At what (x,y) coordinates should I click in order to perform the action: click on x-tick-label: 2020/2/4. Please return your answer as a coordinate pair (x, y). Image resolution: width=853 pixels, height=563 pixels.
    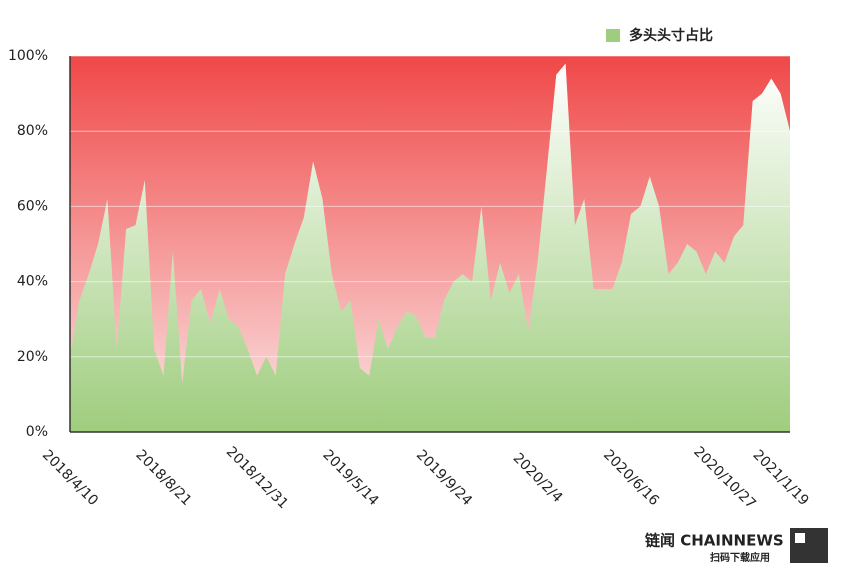
    Looking at the image, I should click on (538, 478).